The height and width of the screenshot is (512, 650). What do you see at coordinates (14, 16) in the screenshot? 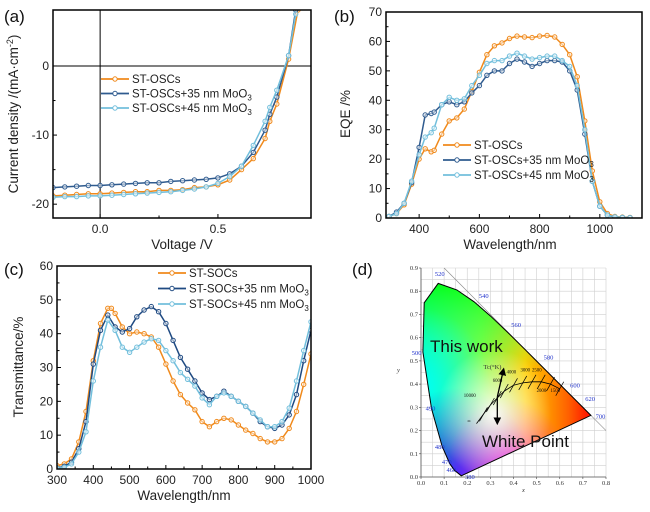
I see `panel-label-a: (a)` at bounding box center [14, 16].